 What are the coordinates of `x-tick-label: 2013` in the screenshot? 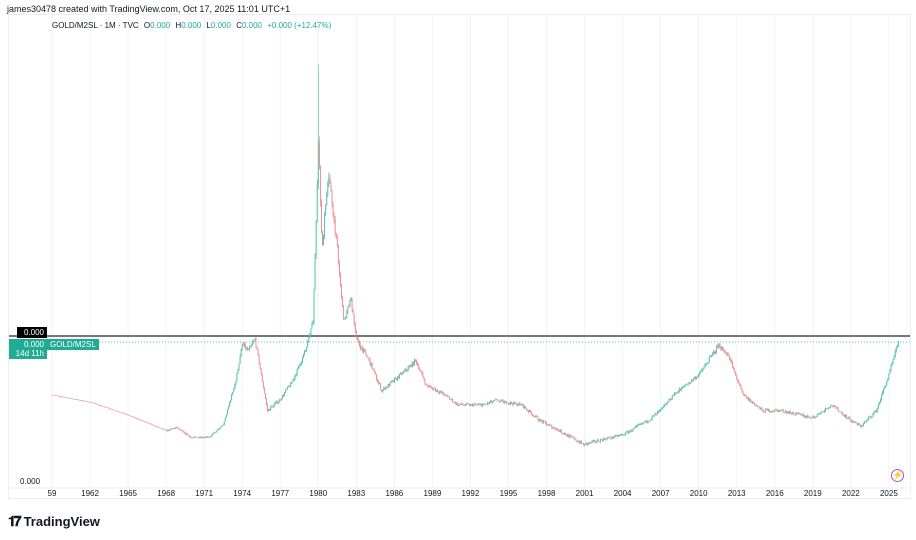 It's located at (737, 493).